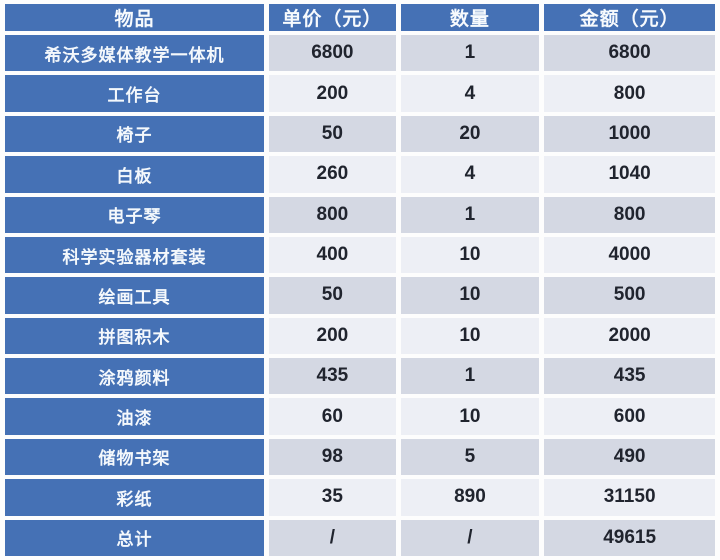  What do you see at coordinates (470, 457) in the screenshot?
I see `quantity-cell: 5` at bounding box center [470, 457].